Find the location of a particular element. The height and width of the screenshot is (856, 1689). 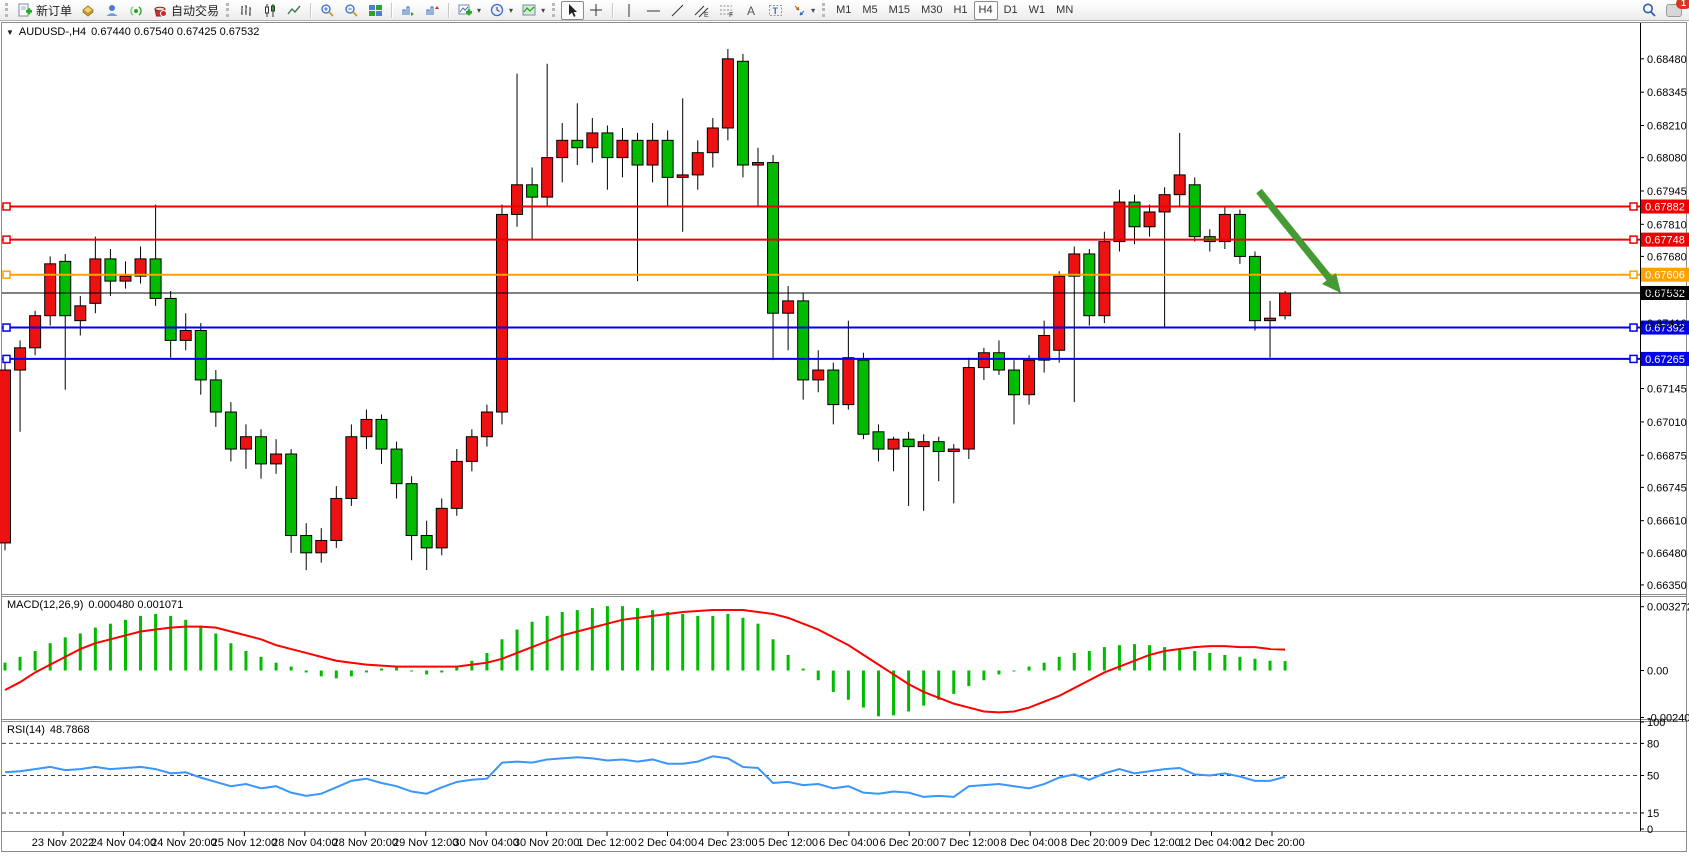

svg-text: 0.67945 is located at coordinates (1667, 192).